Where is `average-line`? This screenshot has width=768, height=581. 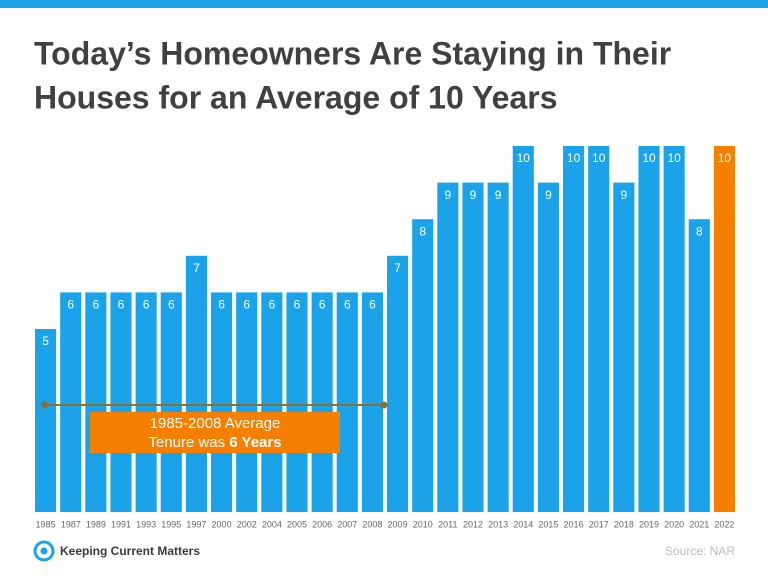
average-line is located at coordinates (214, 405).